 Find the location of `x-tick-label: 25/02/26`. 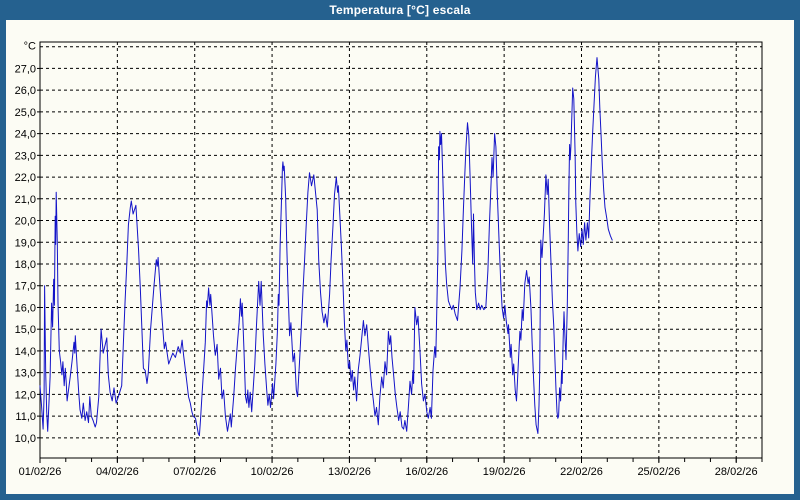

x-tick-label: 25/02/26 is located at coordinates (658, 472).